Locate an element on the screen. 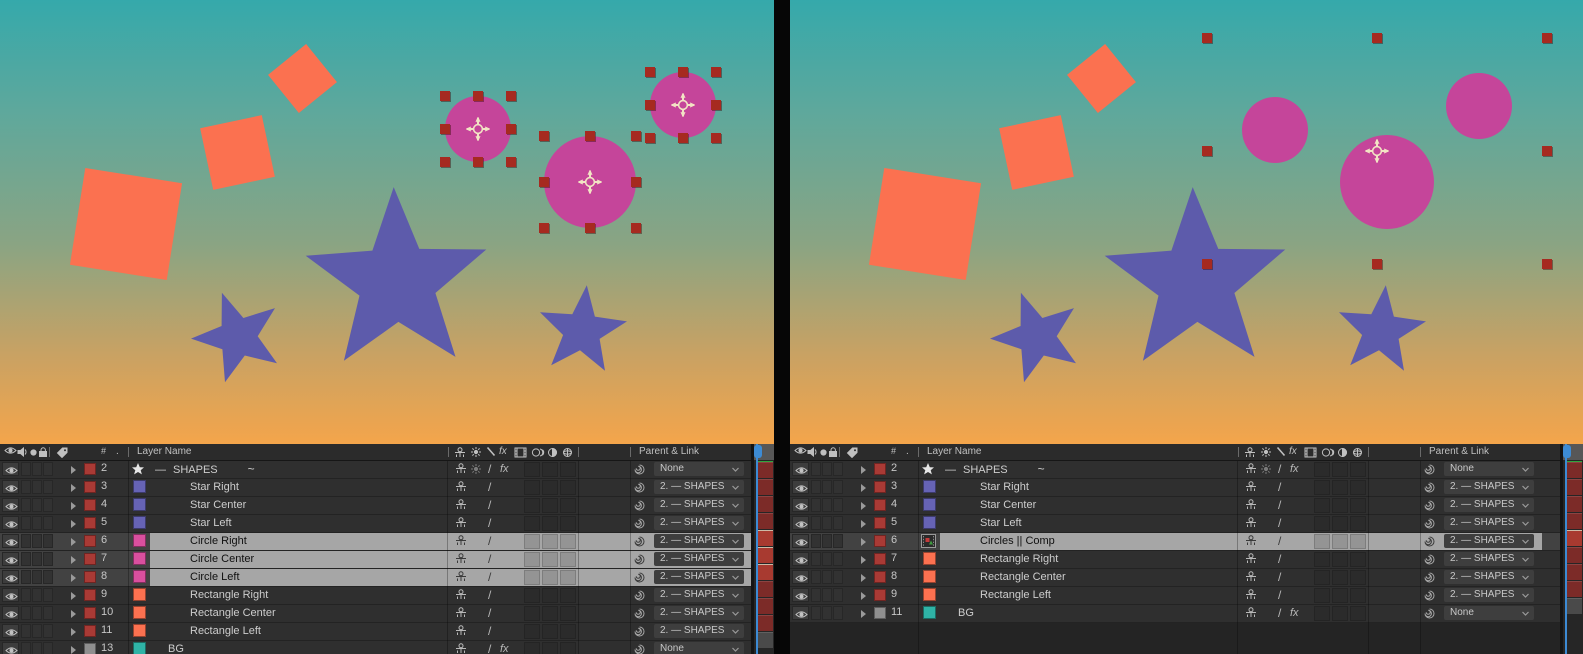  layer-name: Rectangle Right is located at coordinates (1019, 559).